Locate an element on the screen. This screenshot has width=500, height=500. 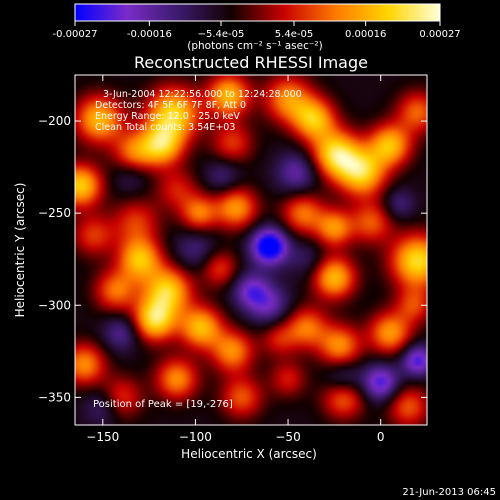
y-tick-label: −200 is located at coordinates (54, 121).